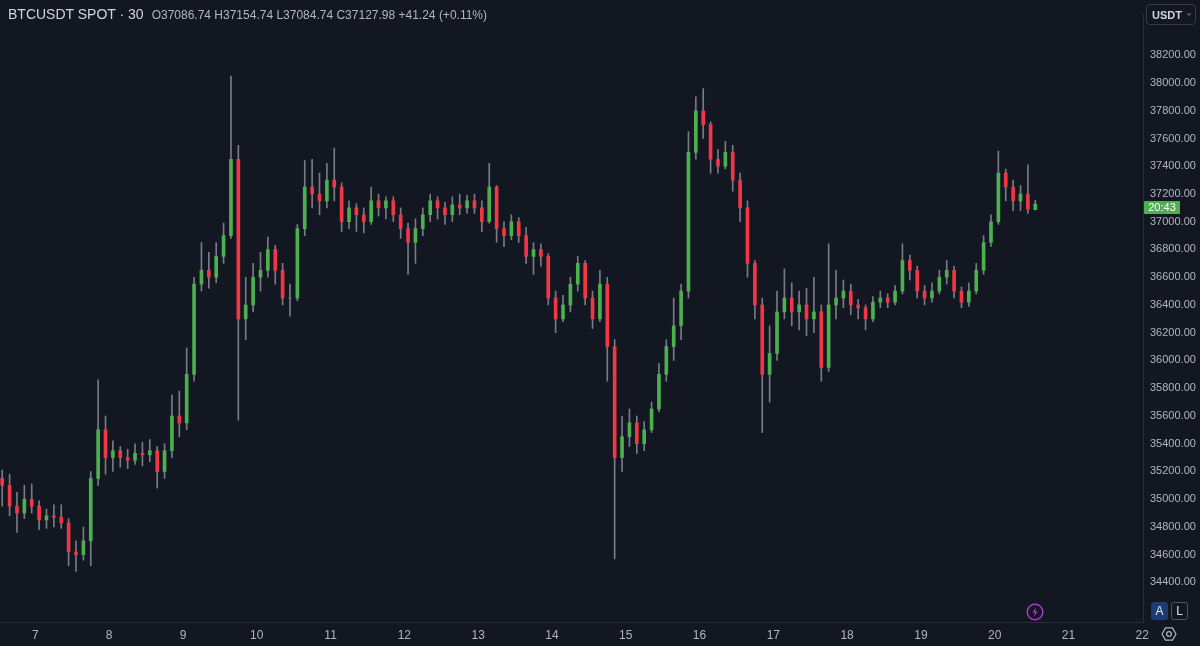  Describe the element at coordinates (1162, 208) in the screenshot. I see `price-tag: 20:43` at that location.